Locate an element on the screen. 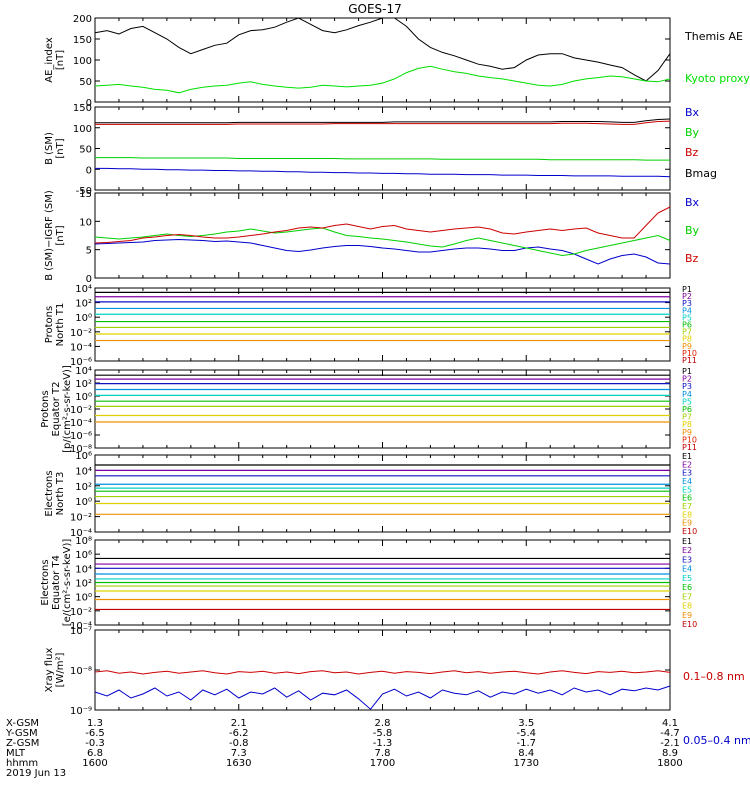 The height and width of the screenshot is (800, 750). channel-label: E4 is located at coordinates (687, 481).